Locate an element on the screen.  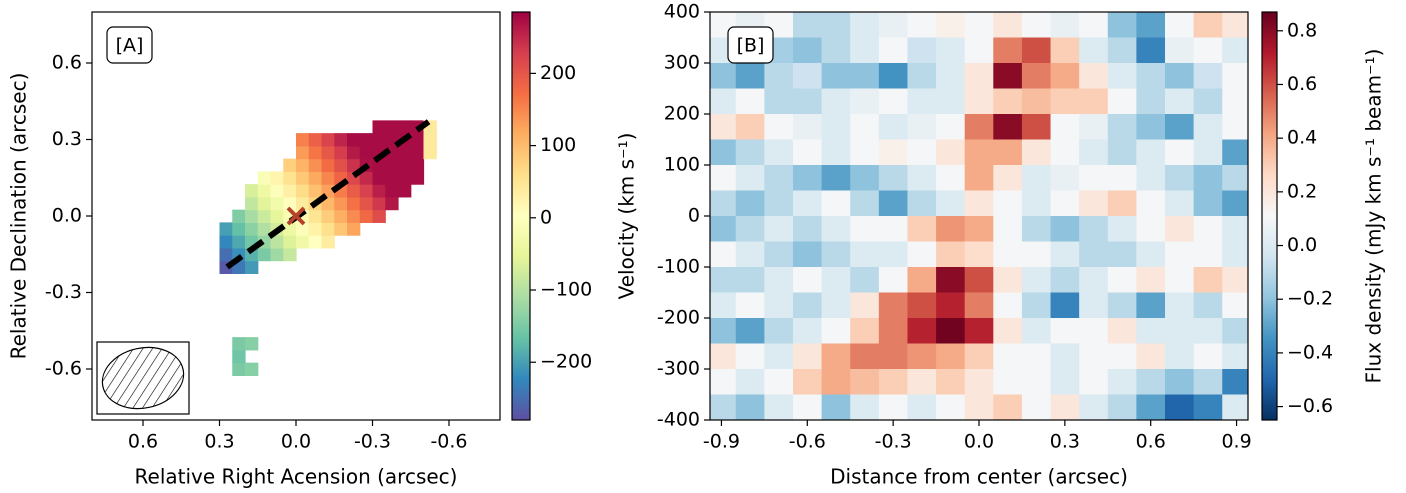
x-axis-label: Relative Right Acension (arcsec) is located at coordinates (296, 477).